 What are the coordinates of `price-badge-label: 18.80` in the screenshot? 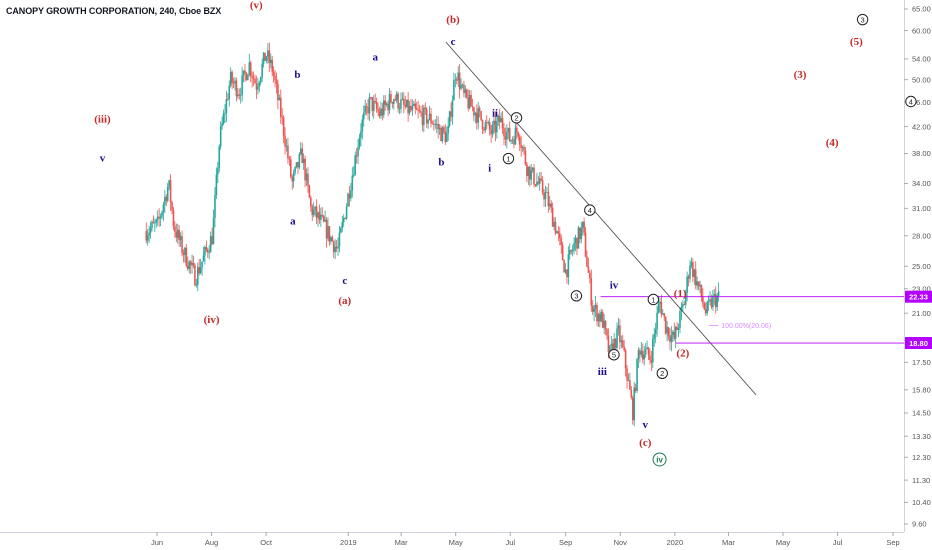 It's located at (918, 343).